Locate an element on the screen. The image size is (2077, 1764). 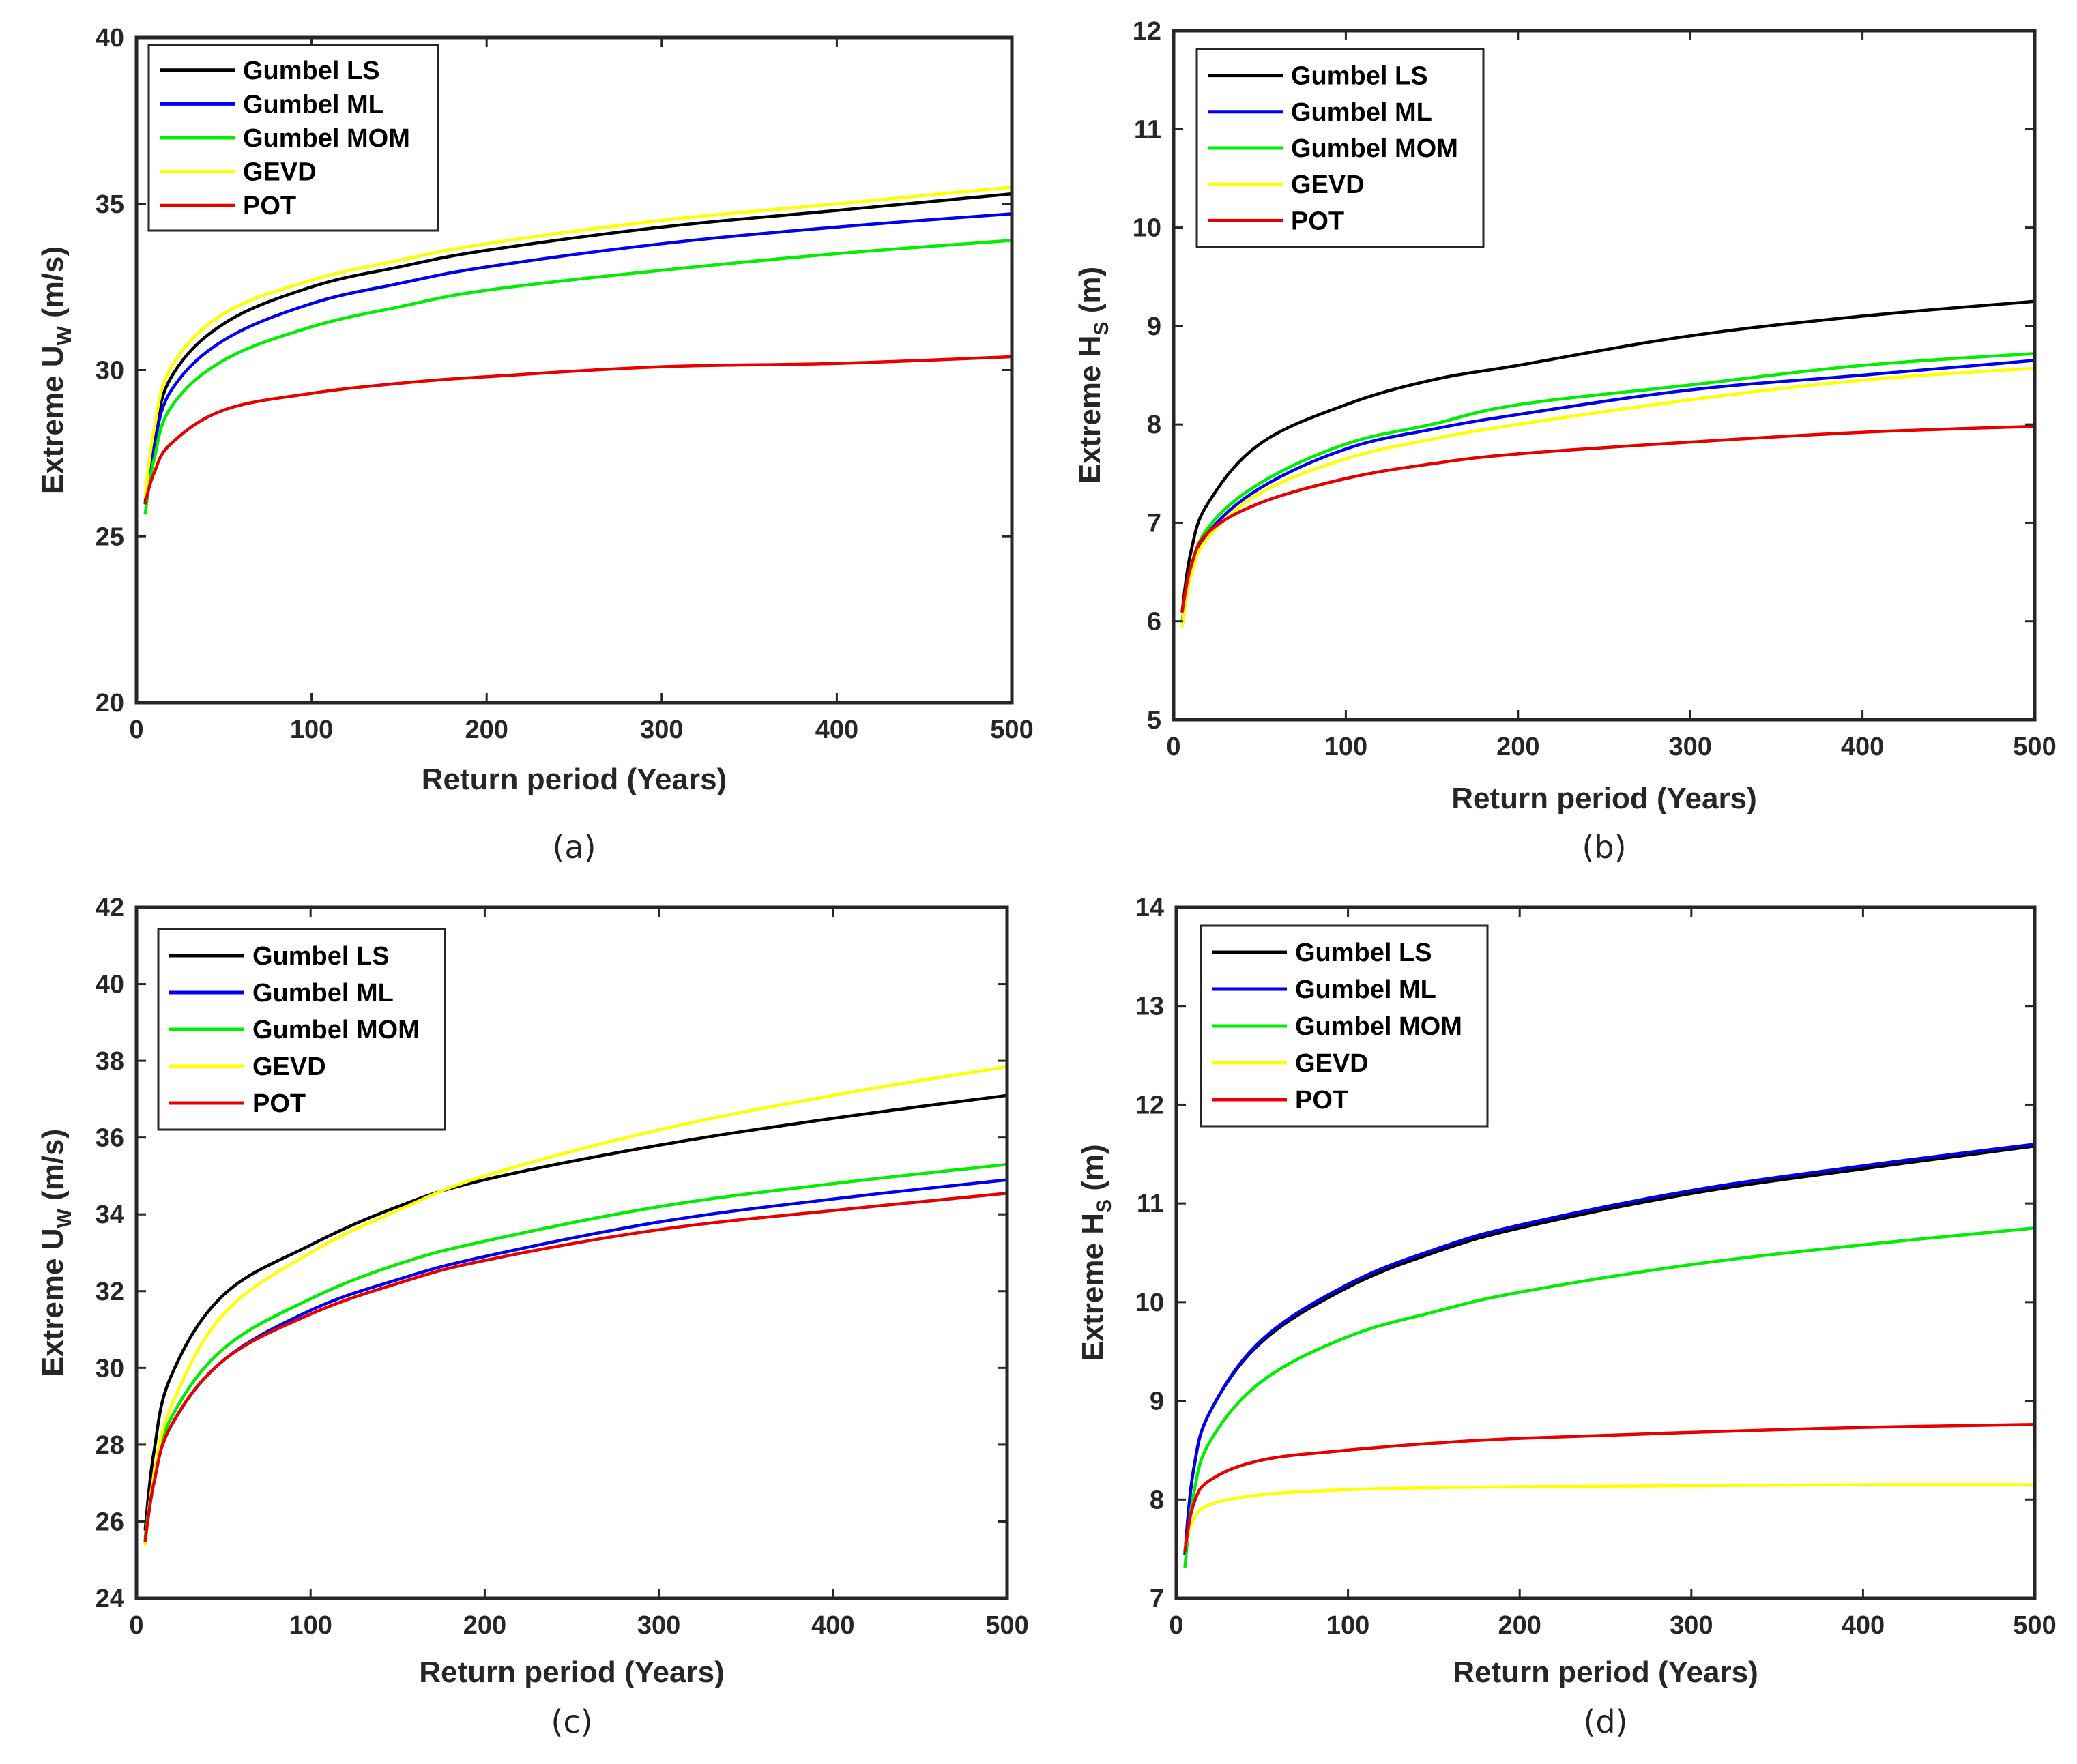
y-tick-label: 38 is located at coordinates (110, 1061).